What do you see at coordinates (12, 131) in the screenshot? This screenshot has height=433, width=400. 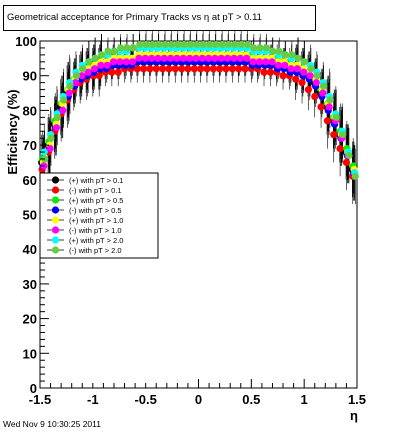 I see `y-axis-label: Efficiency (%)` at bounding box center [12, 131].